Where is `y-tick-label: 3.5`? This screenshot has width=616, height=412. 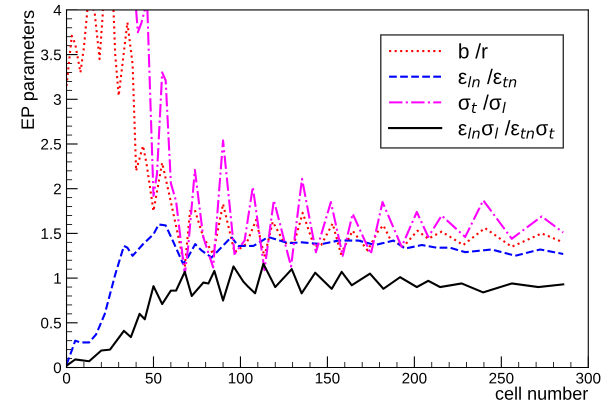 y-tick-label: 3.5 is located at coordinates (51, 54).